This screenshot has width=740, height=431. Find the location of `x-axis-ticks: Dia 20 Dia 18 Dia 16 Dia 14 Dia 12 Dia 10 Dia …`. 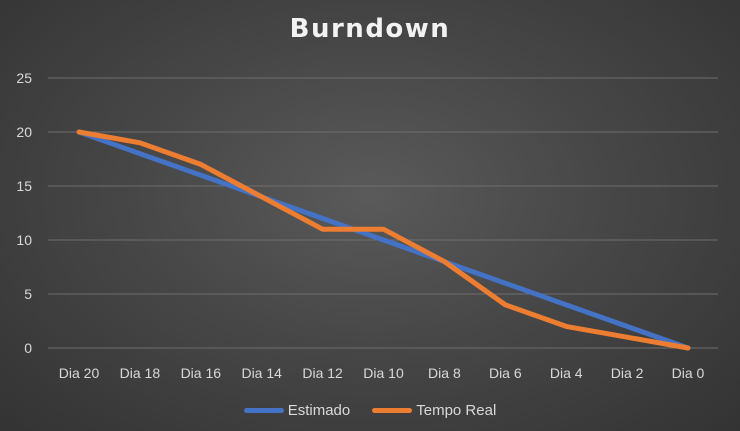

x-axis-ticks: Dia 20 Dia 18 Dia 16 Dia 14 Dia 12 Dia 10 Dia … is located at coordinates (382, 373).